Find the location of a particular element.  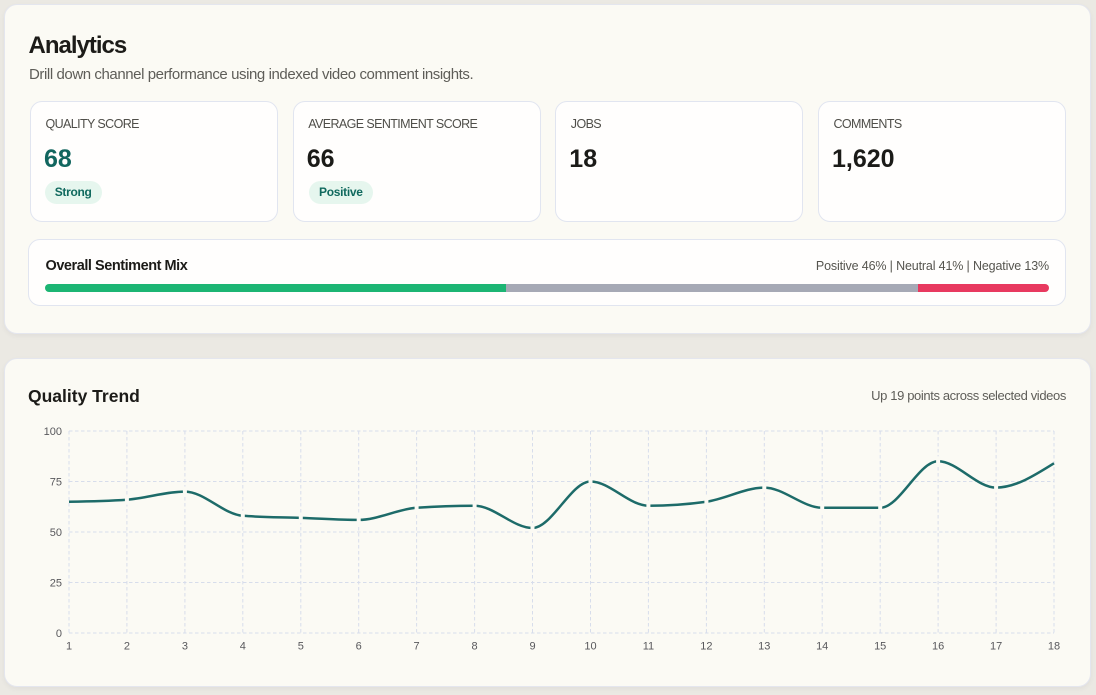

svg-text: 100 is located at coordinates (53, 432).